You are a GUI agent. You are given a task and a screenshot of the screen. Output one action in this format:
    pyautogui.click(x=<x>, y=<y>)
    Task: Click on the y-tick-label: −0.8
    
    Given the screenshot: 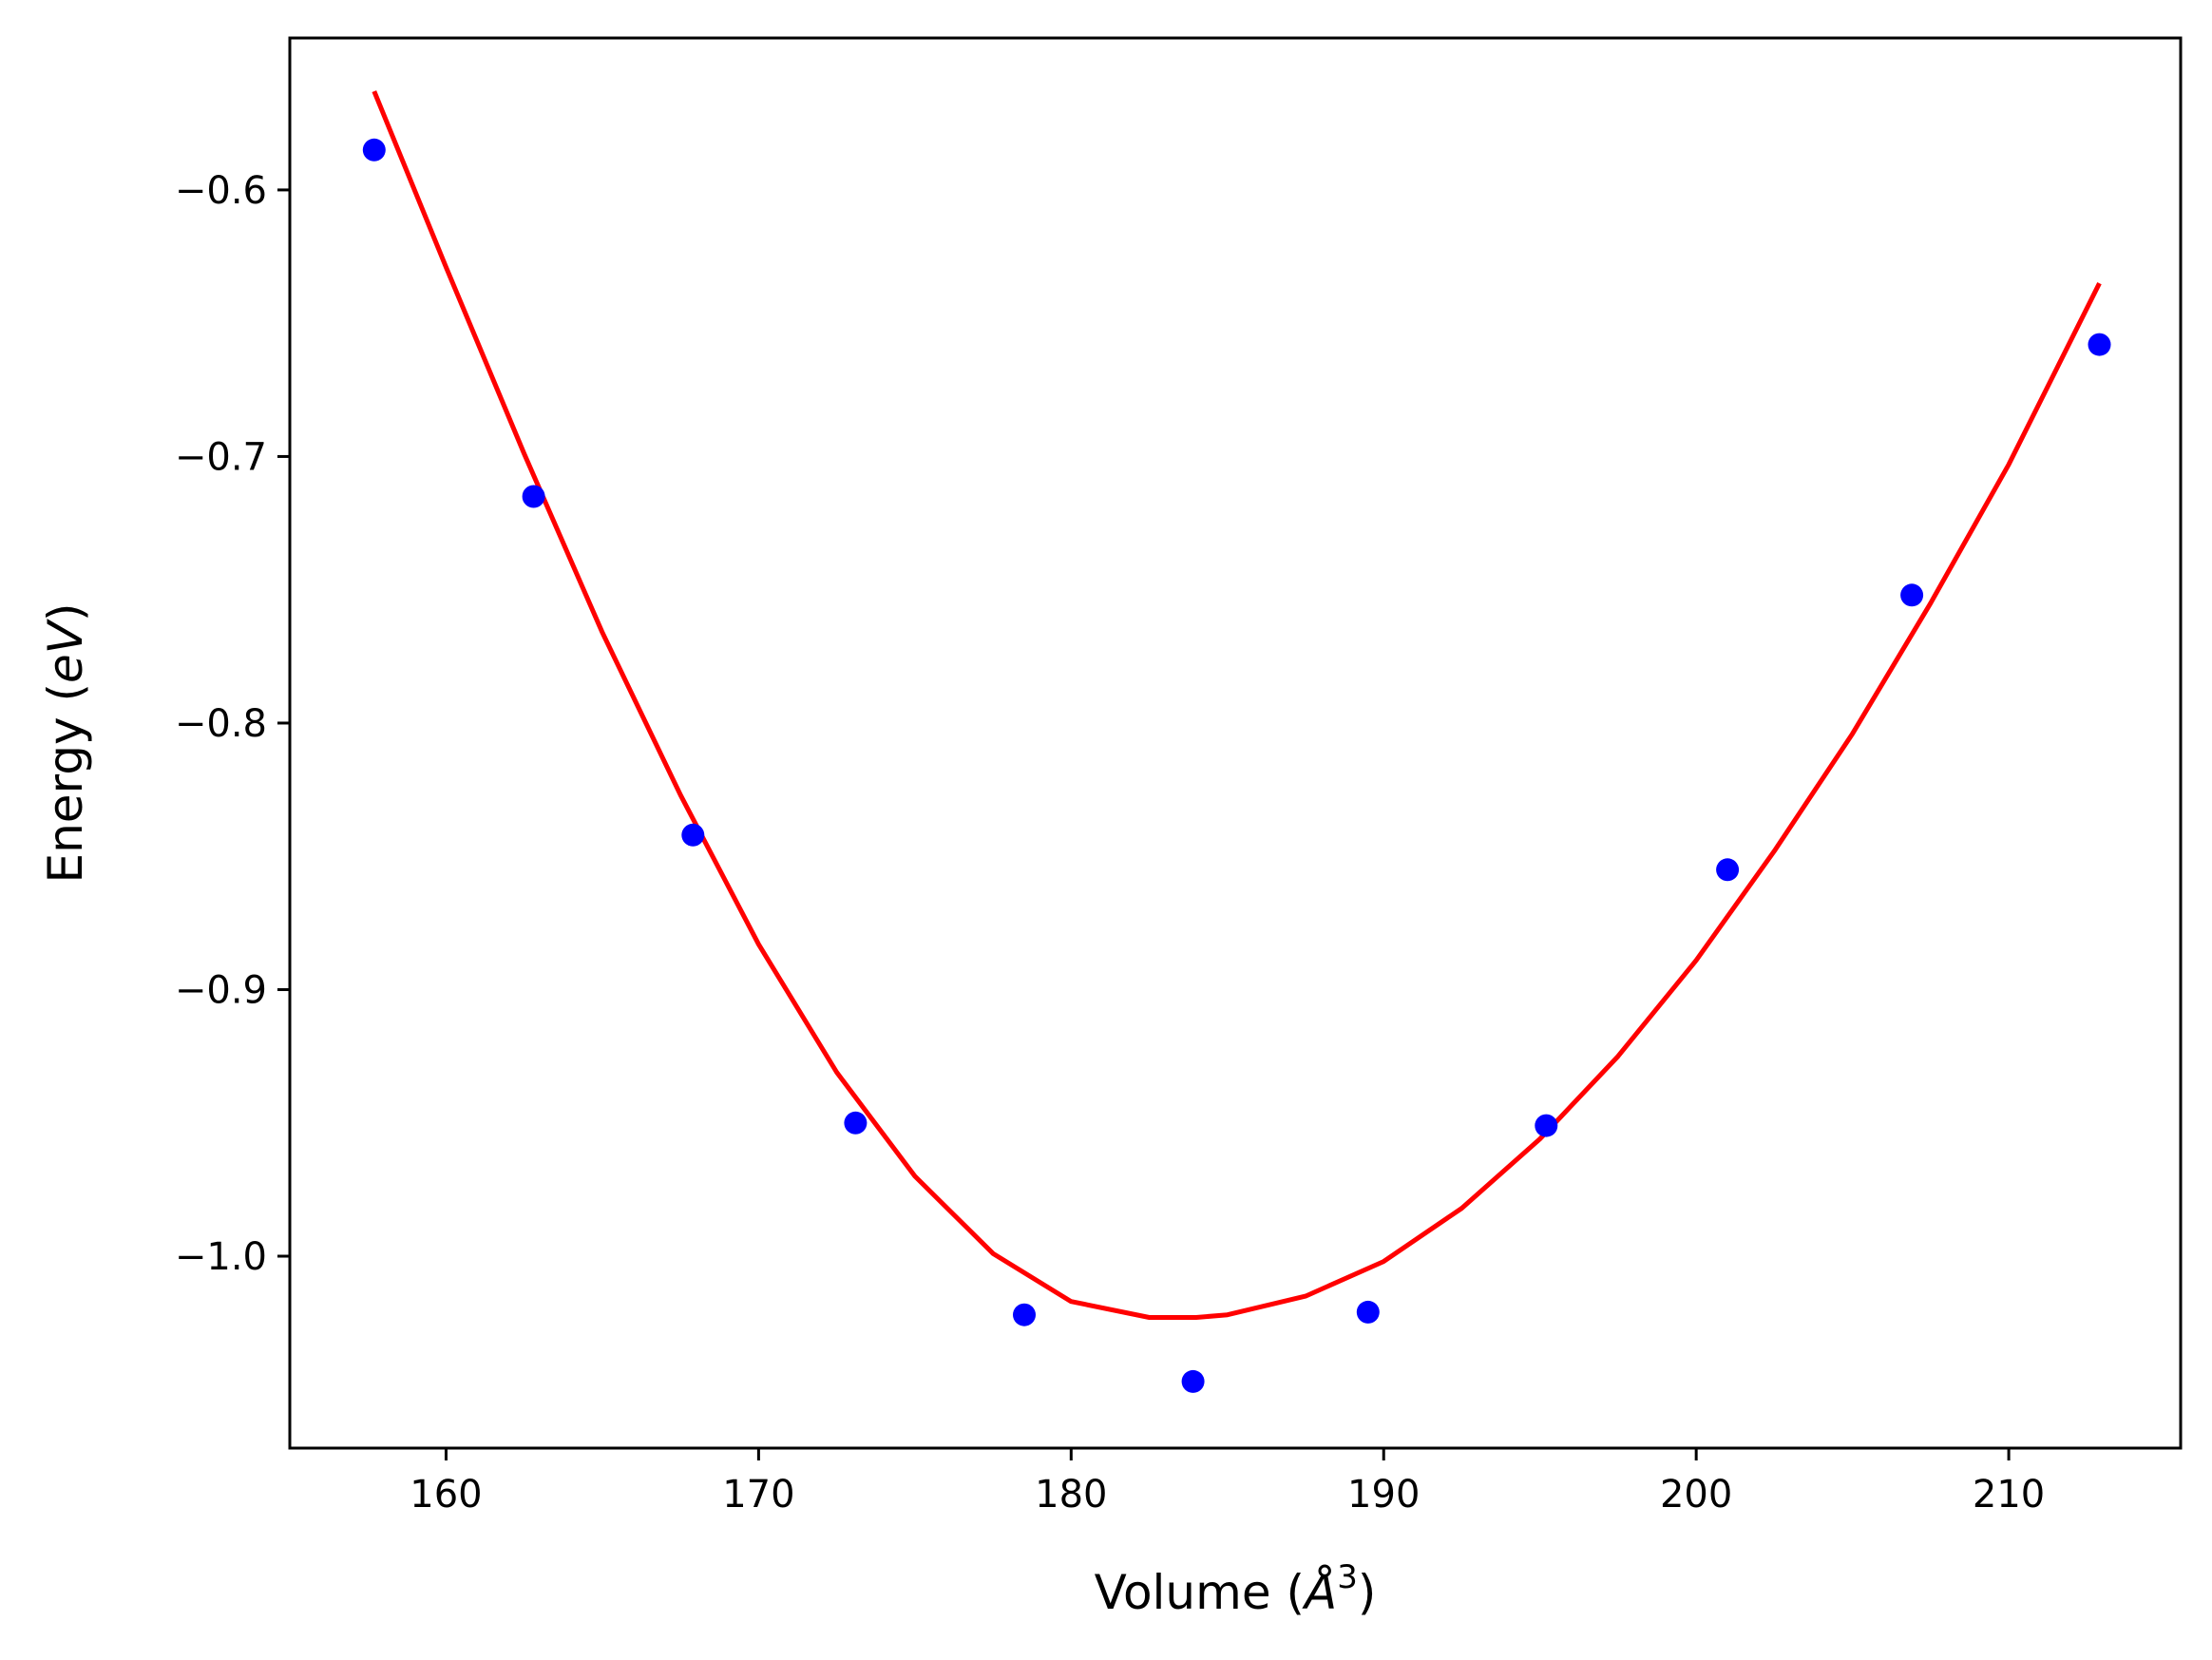 What is the action you would take?
    pyautogui.click(x=221, y=724)
    